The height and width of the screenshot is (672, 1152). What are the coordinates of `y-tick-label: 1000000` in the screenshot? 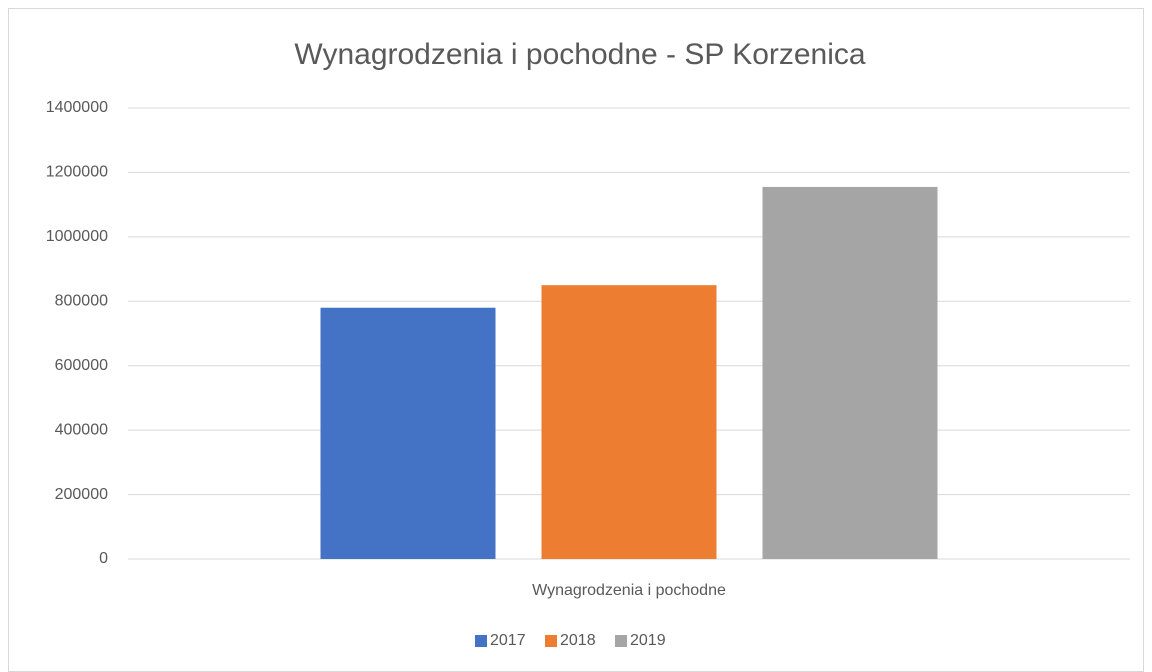 It's located at (77, 236).